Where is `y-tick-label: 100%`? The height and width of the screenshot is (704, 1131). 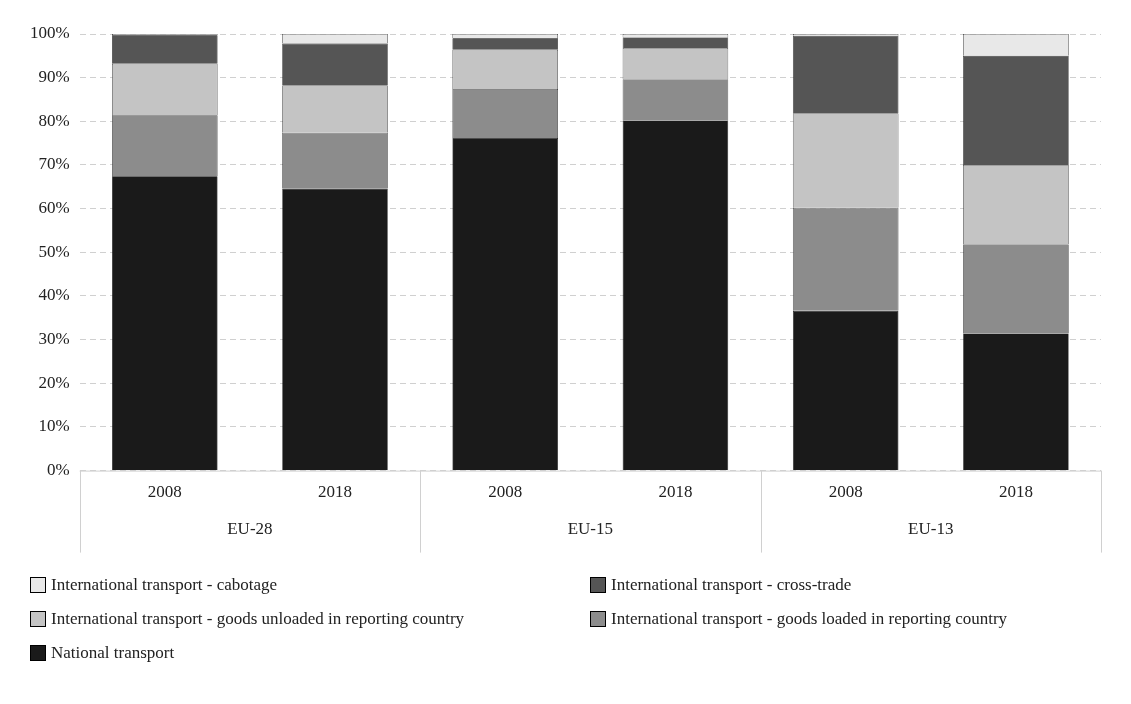 y-tick-label: 100% is located at coordinates (49, 33).